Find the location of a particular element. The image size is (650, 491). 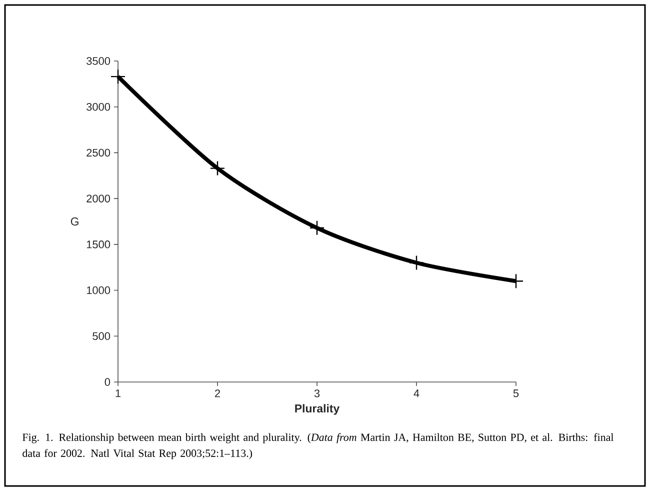

y-axis-title: G is located at coordinates (74, 221).